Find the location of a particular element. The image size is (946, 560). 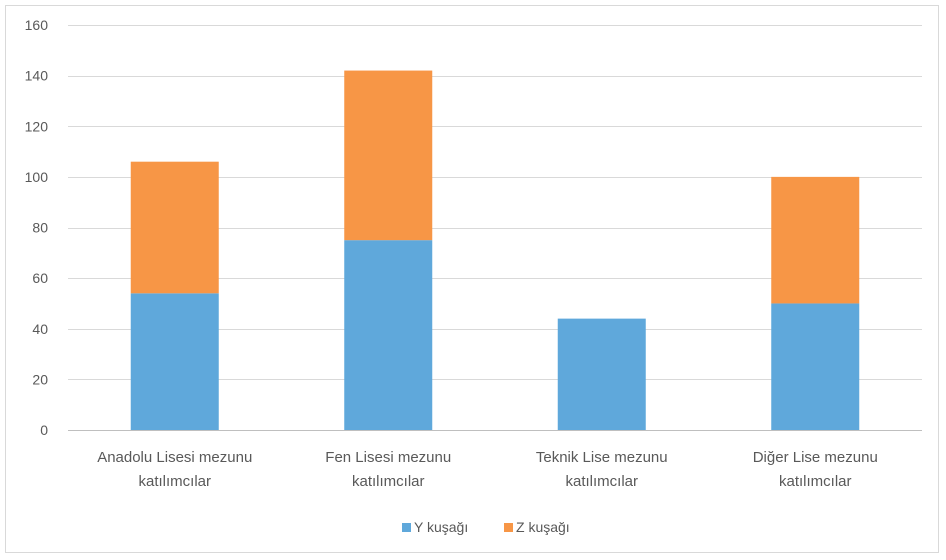

y-axis-ticks: 0 20 40 60 80 100 120 140 160 is located at coordinates (37, 227).